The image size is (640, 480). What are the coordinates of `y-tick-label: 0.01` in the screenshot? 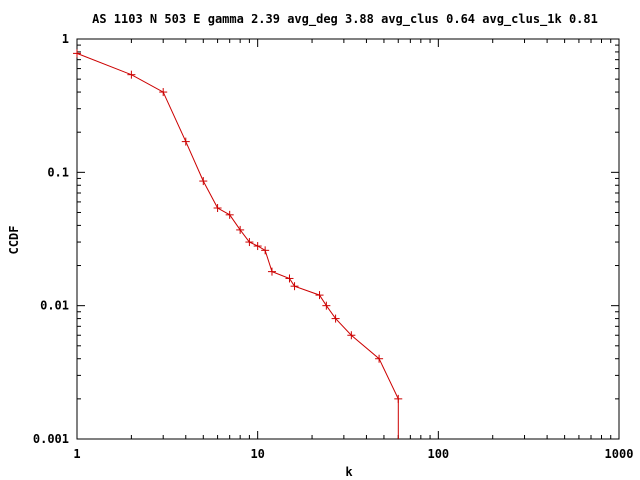 It's located at (54, 306).